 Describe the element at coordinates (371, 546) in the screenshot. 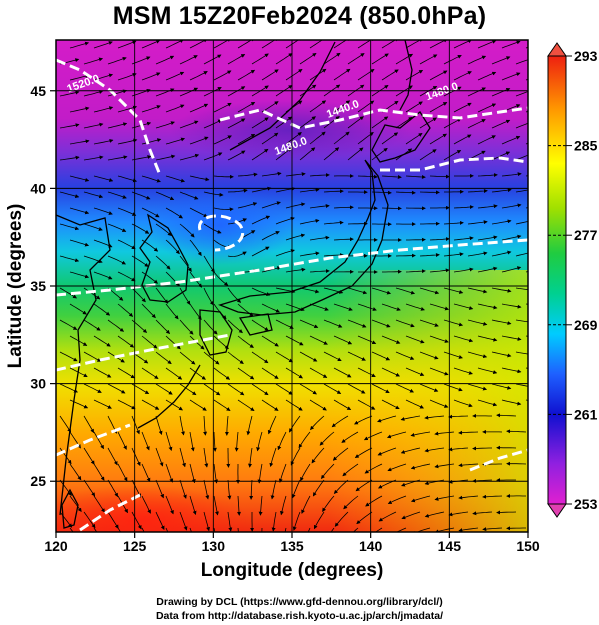

I see `x-tick-label: 140` at that location.